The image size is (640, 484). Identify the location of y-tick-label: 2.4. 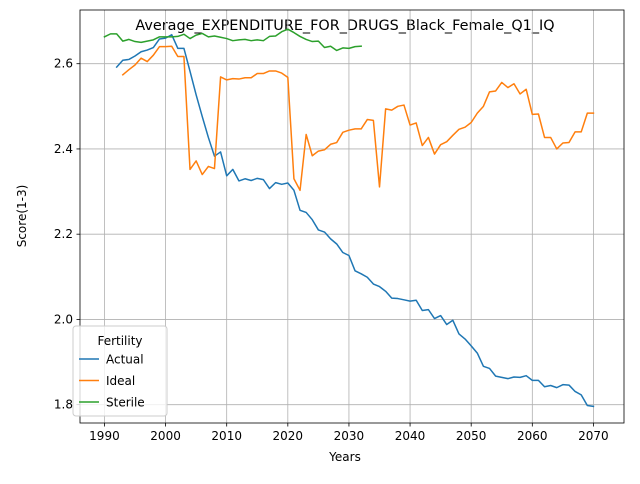
(63, 149).